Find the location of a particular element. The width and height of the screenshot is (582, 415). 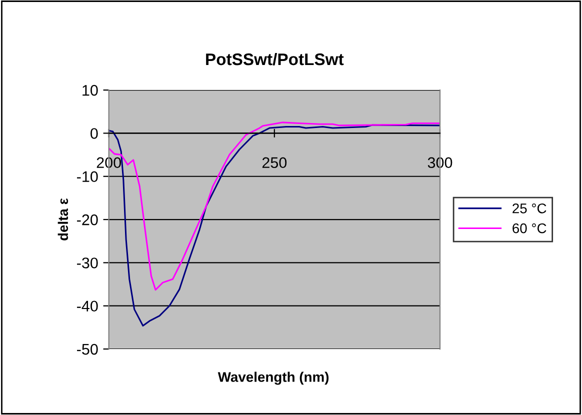

chart-title: PotSSwt/PotLSwt is located at coordinates (275, 59).